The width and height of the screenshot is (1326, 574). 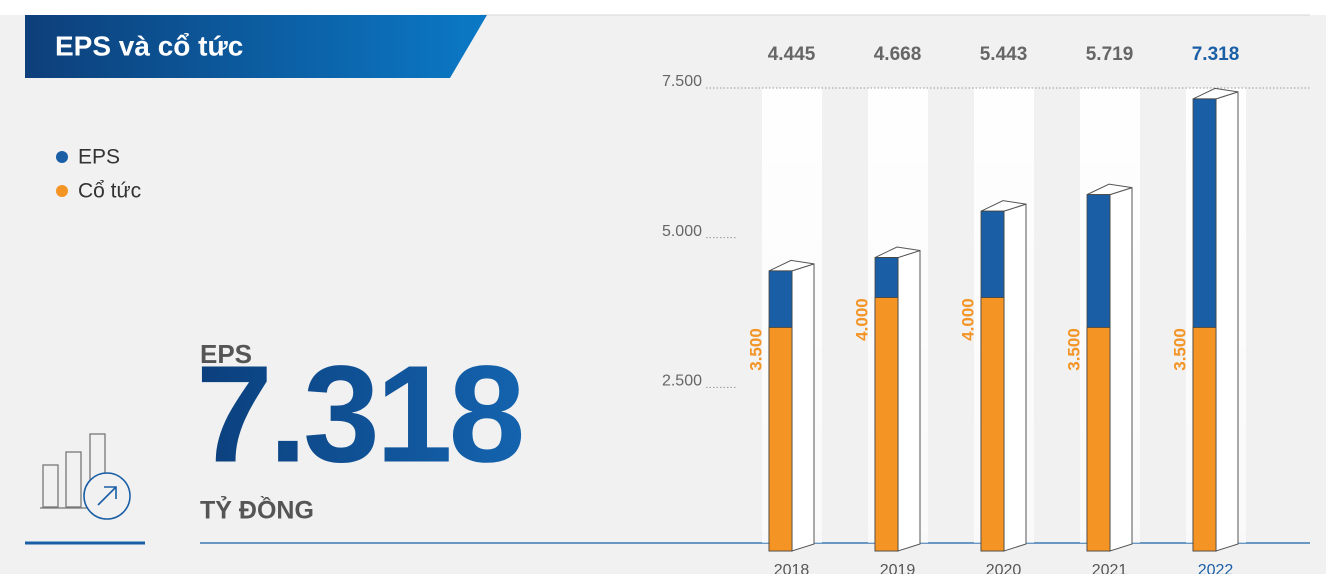 I want to click on value-label: 5.719, so click(x=1110, y=54).